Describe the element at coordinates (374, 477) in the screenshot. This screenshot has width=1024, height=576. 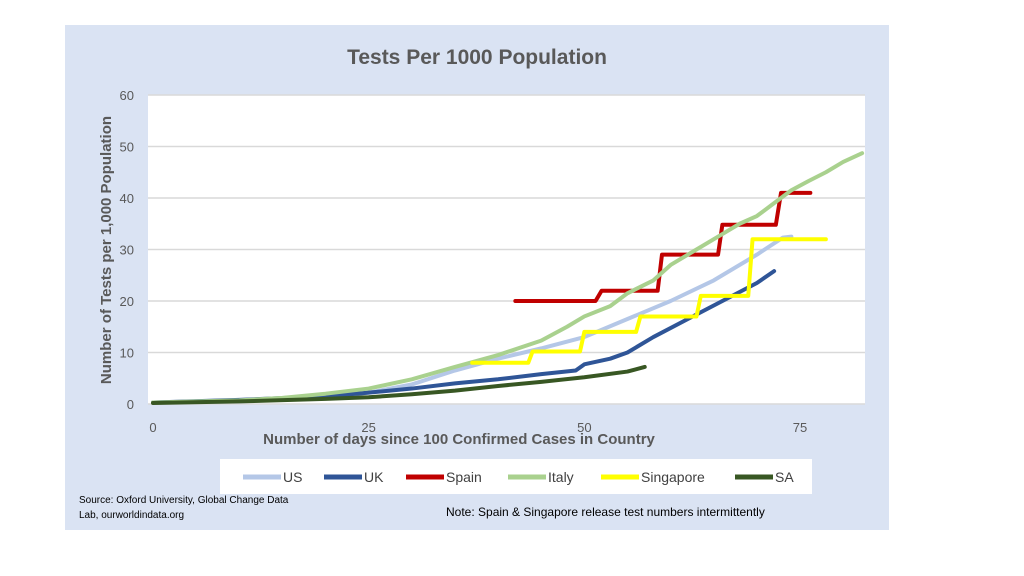
I see `legend-label-uk: UK` at that location.